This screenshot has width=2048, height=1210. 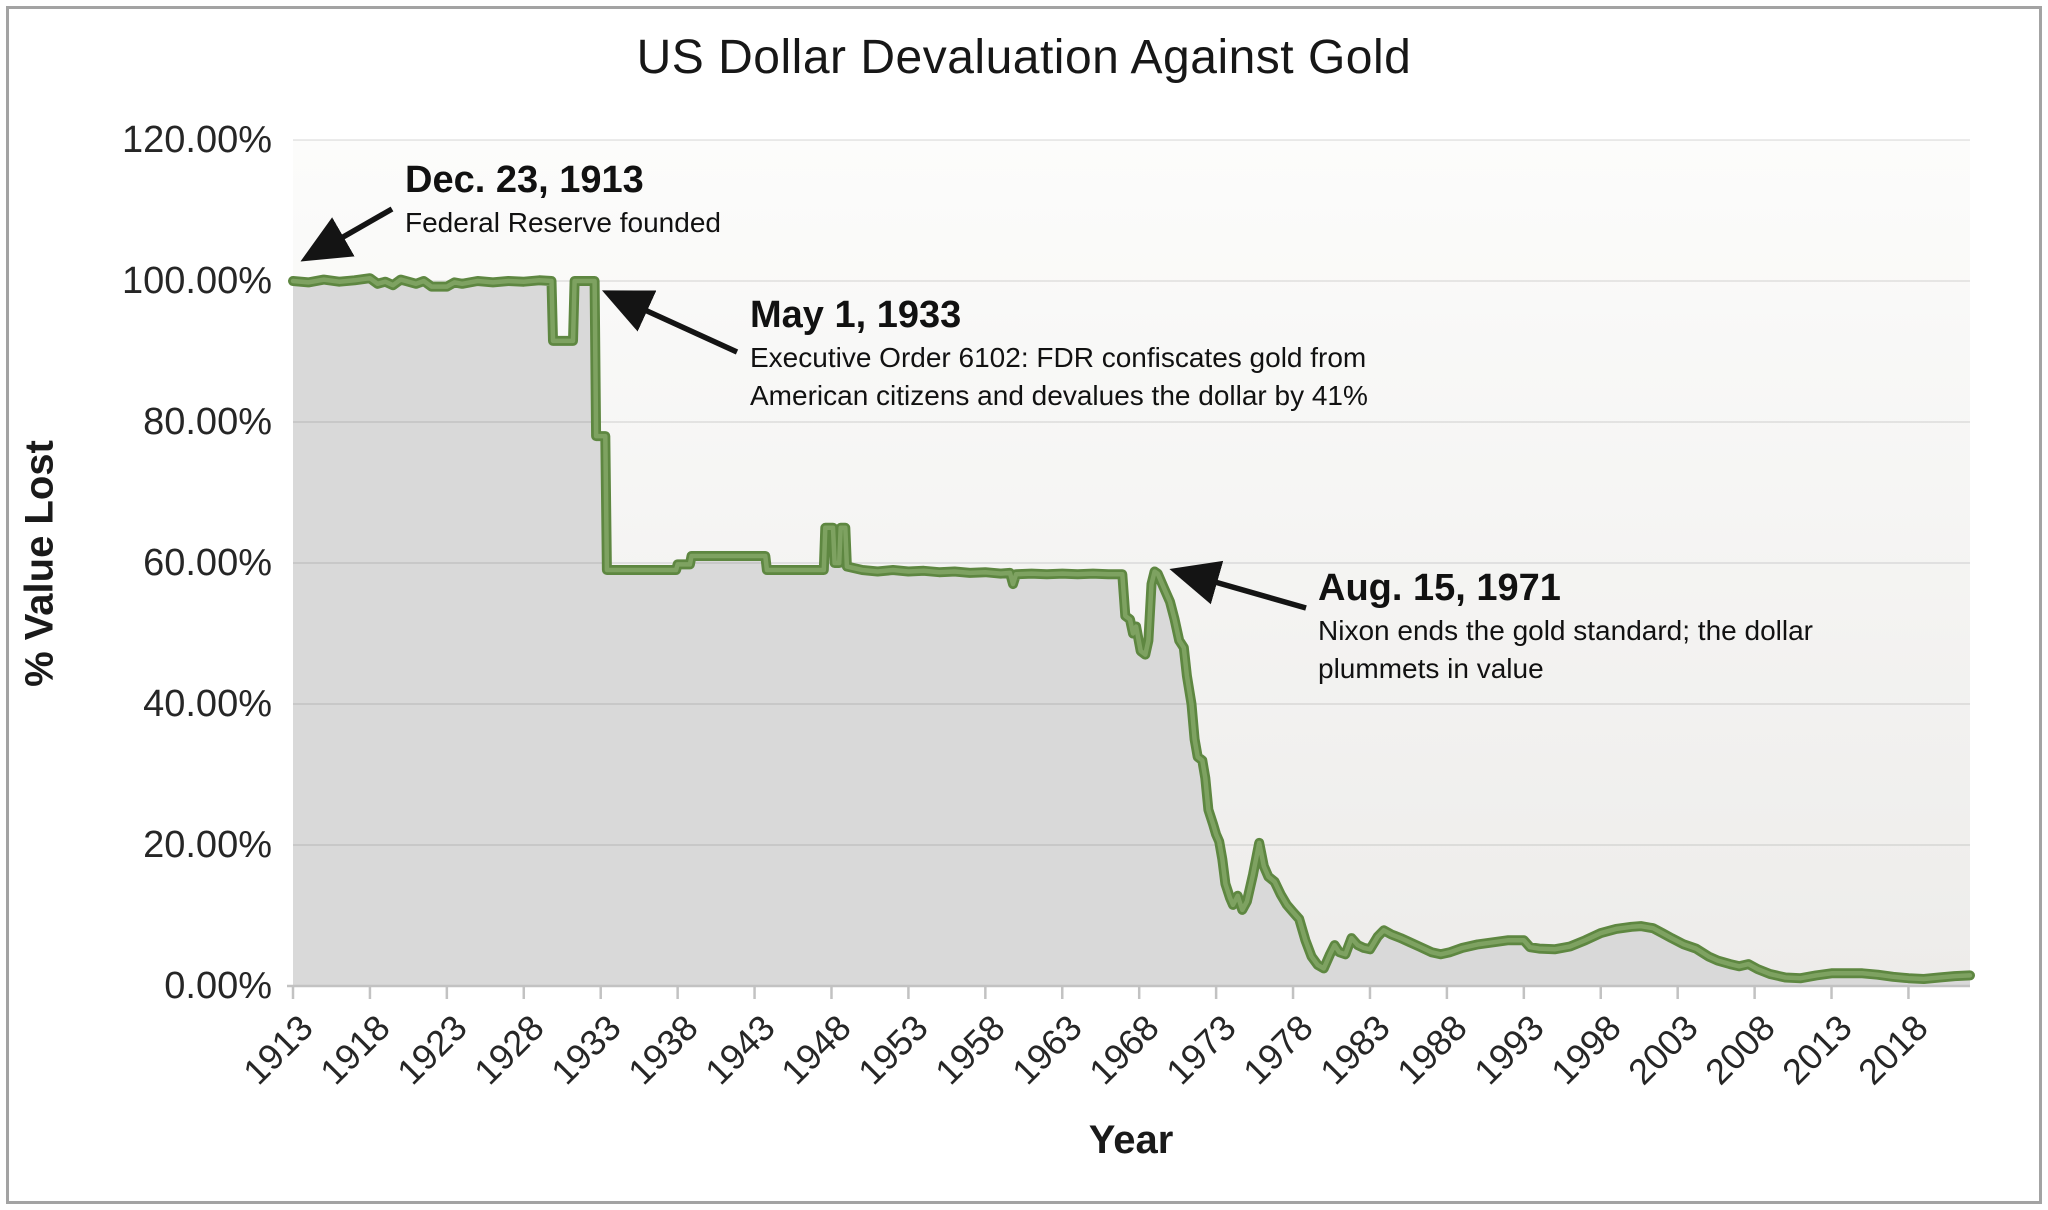 I want to click on annotation: Dec. 23, 1913 Federal Reserve founded, so click(x=563, y=200).